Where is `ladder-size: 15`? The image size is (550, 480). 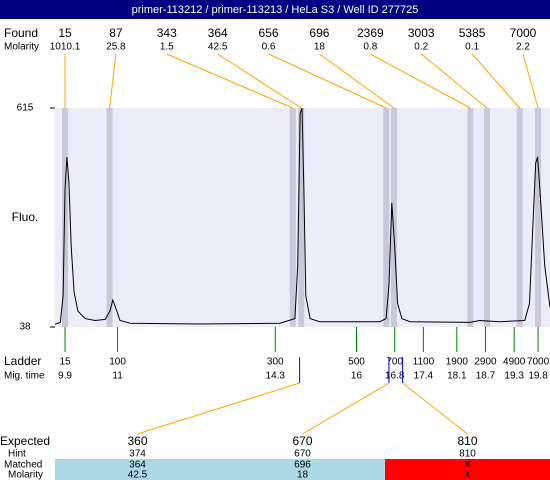
ladder-size: 15 is located at coordinates (65, 362).